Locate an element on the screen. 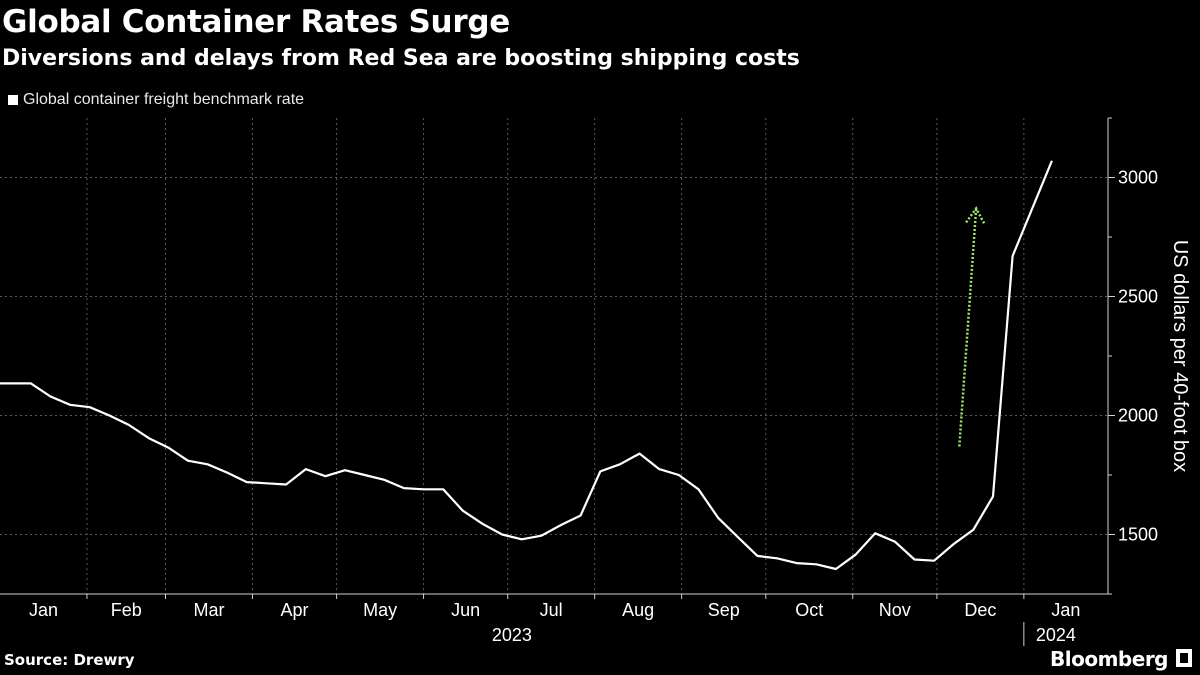 Image resolution: width=1200 pixels, height=675 pixels. x-tick-label: Aug is located at coordinates (638, 610).